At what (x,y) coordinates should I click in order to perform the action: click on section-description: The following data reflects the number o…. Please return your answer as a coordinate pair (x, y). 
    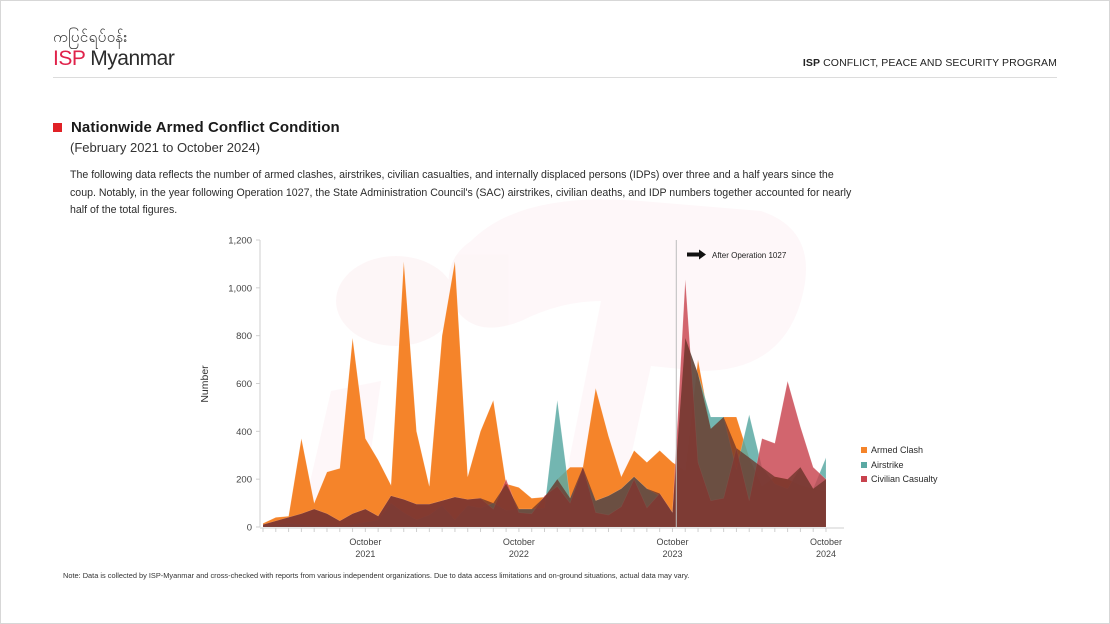
    Looking at the image, I should click on (461, 192).